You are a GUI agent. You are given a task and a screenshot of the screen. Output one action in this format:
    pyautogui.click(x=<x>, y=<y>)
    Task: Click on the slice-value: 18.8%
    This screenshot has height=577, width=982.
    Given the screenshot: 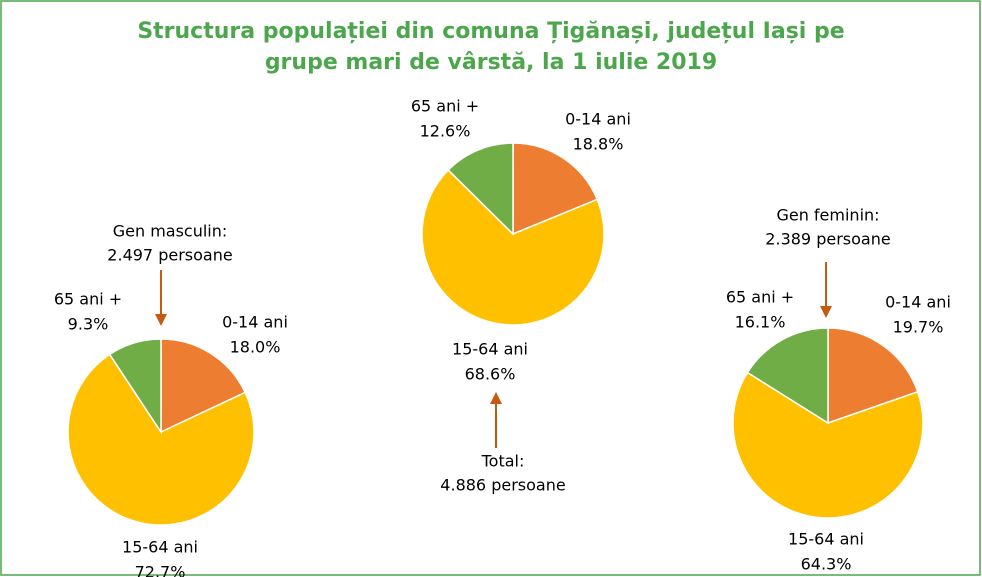 What is the action you would take?
    pyautogui.click(x=598, y=144)
    